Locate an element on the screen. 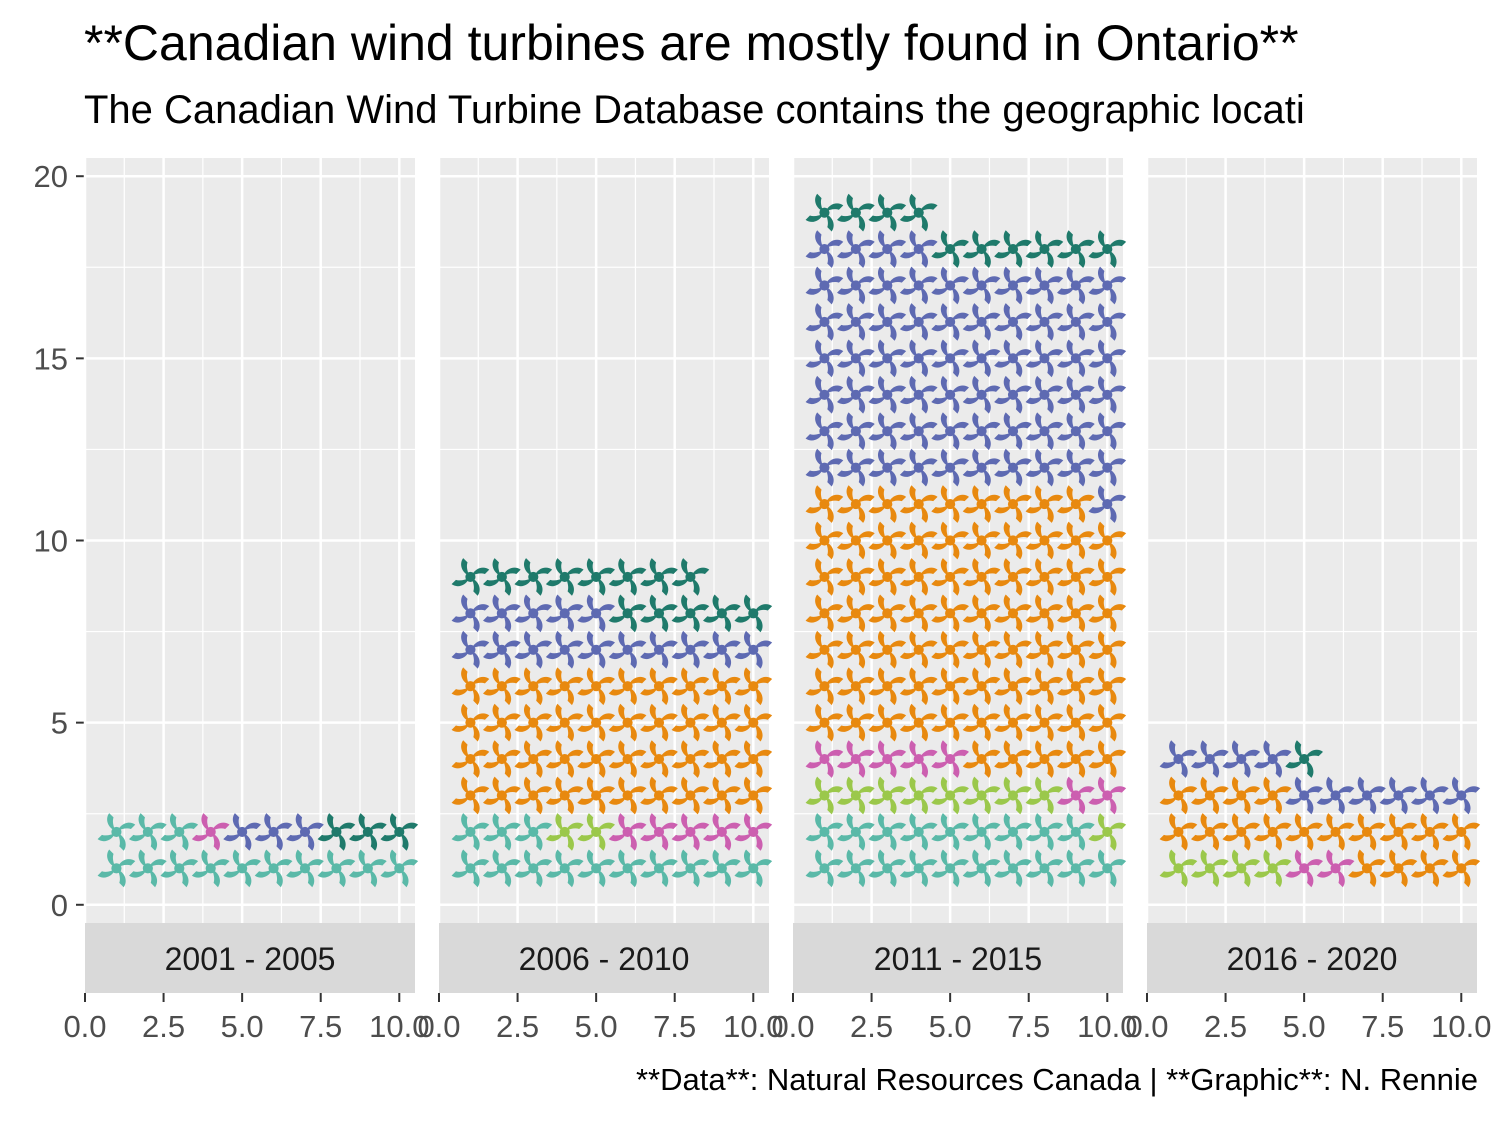 This screenshot has height=1125, width=1500. y-tick-label: 5 is located at coordinates (59, 723).